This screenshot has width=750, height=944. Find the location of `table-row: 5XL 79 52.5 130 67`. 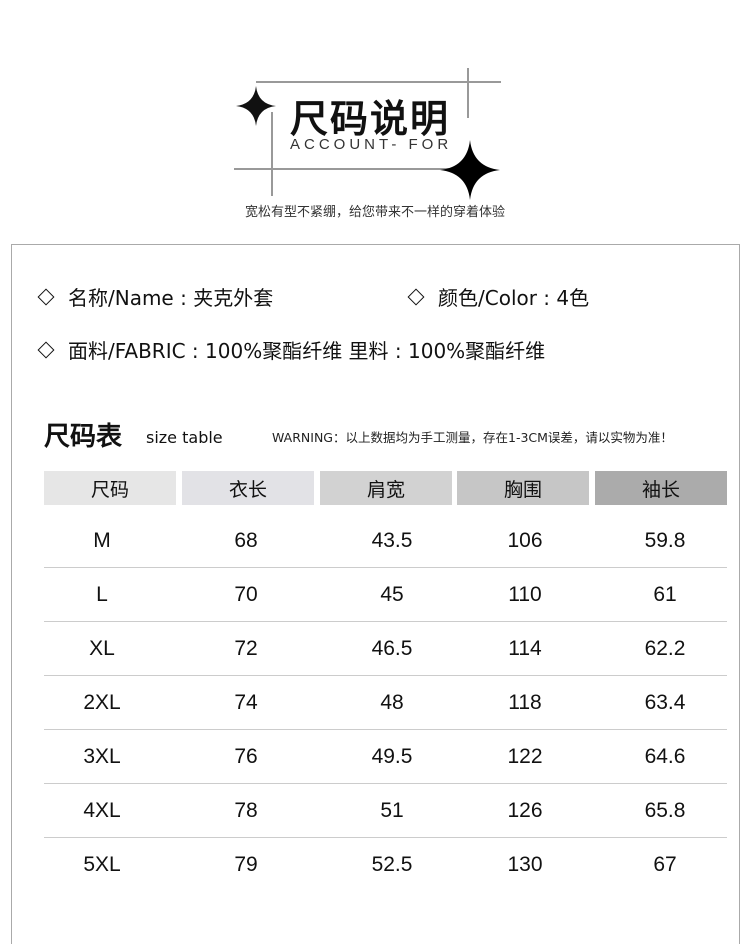

table-row: 5XL 79 52.5 130 67 is located at coordinates (385, 865).